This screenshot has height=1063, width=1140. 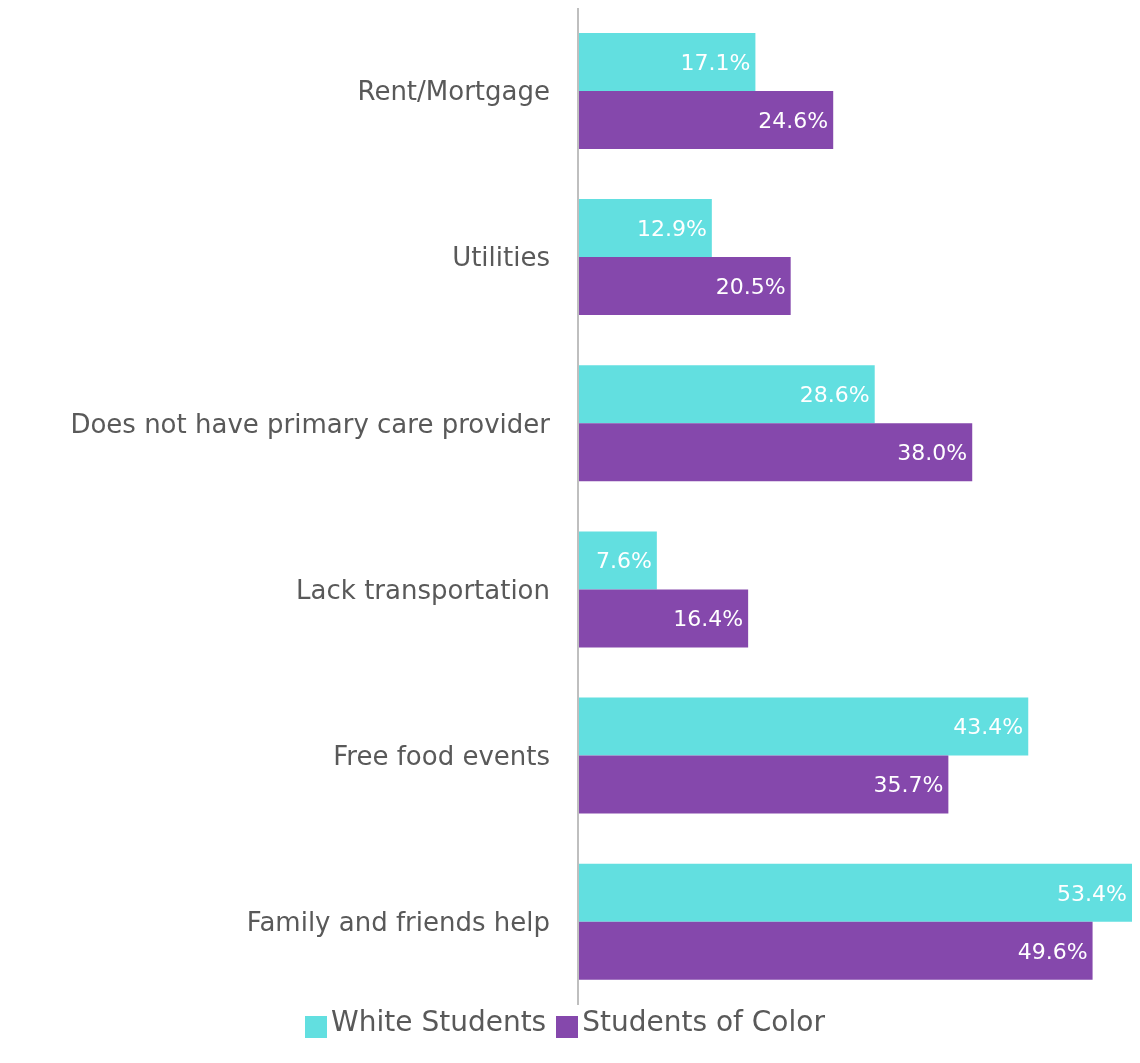 What do you see at coordinates (932, 453) in the screenshot?
I see `data-label: 38.0%` at bounding box center [932, 453].